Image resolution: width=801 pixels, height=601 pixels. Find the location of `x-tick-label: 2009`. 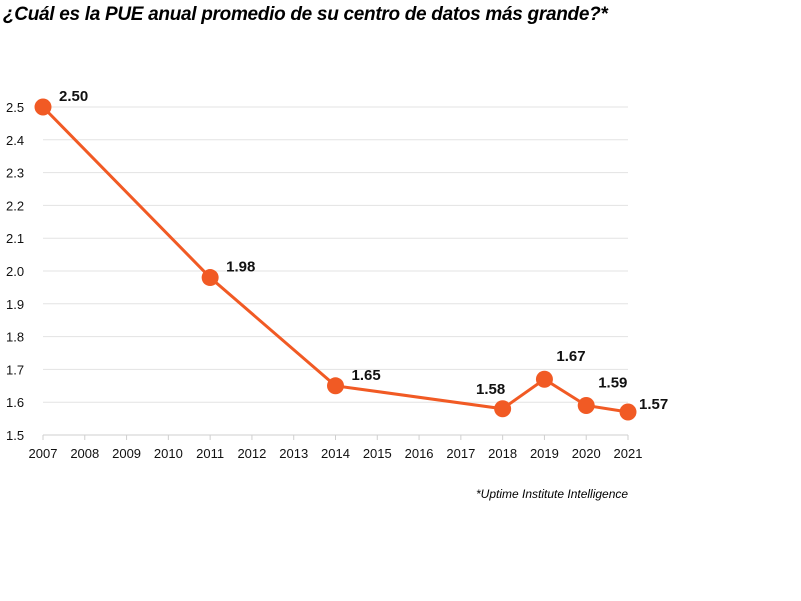

x-tick-label: 2009 is located at coordinates (126, 453).